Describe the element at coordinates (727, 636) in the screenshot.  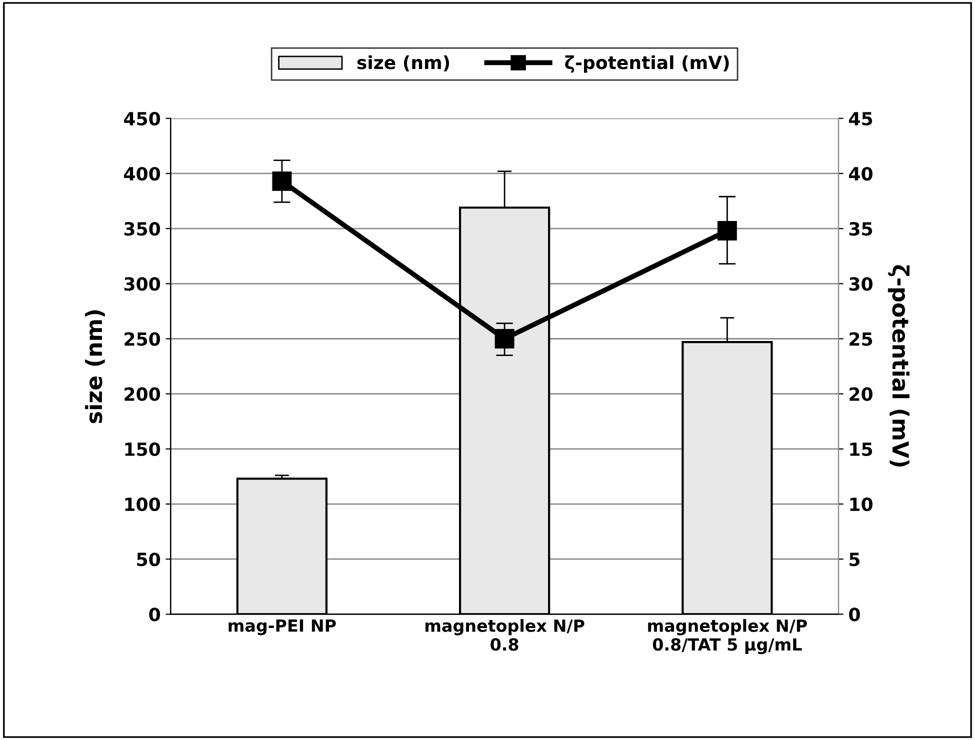
I see `x-tick-label: magnetoplex N/P 0.8/TAT 5 µg/mL` at that location.